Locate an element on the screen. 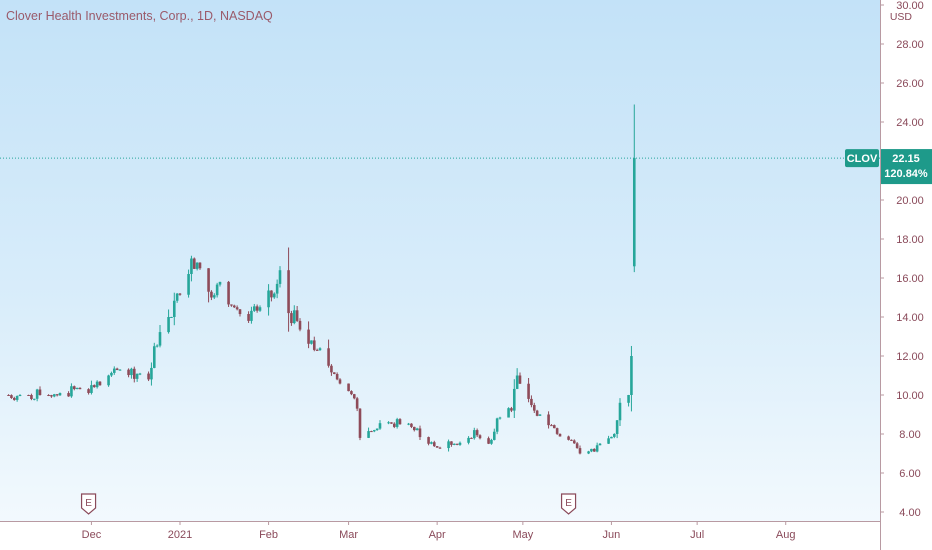 This screenshot has width=932, height=550. time-tick-label: Feb is located at coordinates (268, 535).